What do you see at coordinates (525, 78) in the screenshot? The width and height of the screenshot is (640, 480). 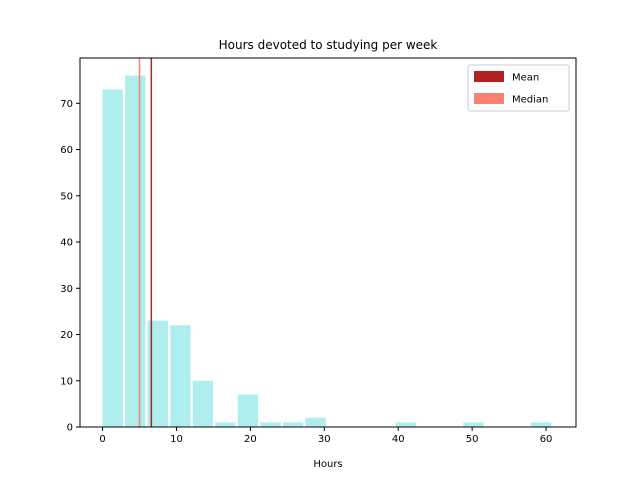 I see `legend-label: Mean` at bounding box center [525, 78].